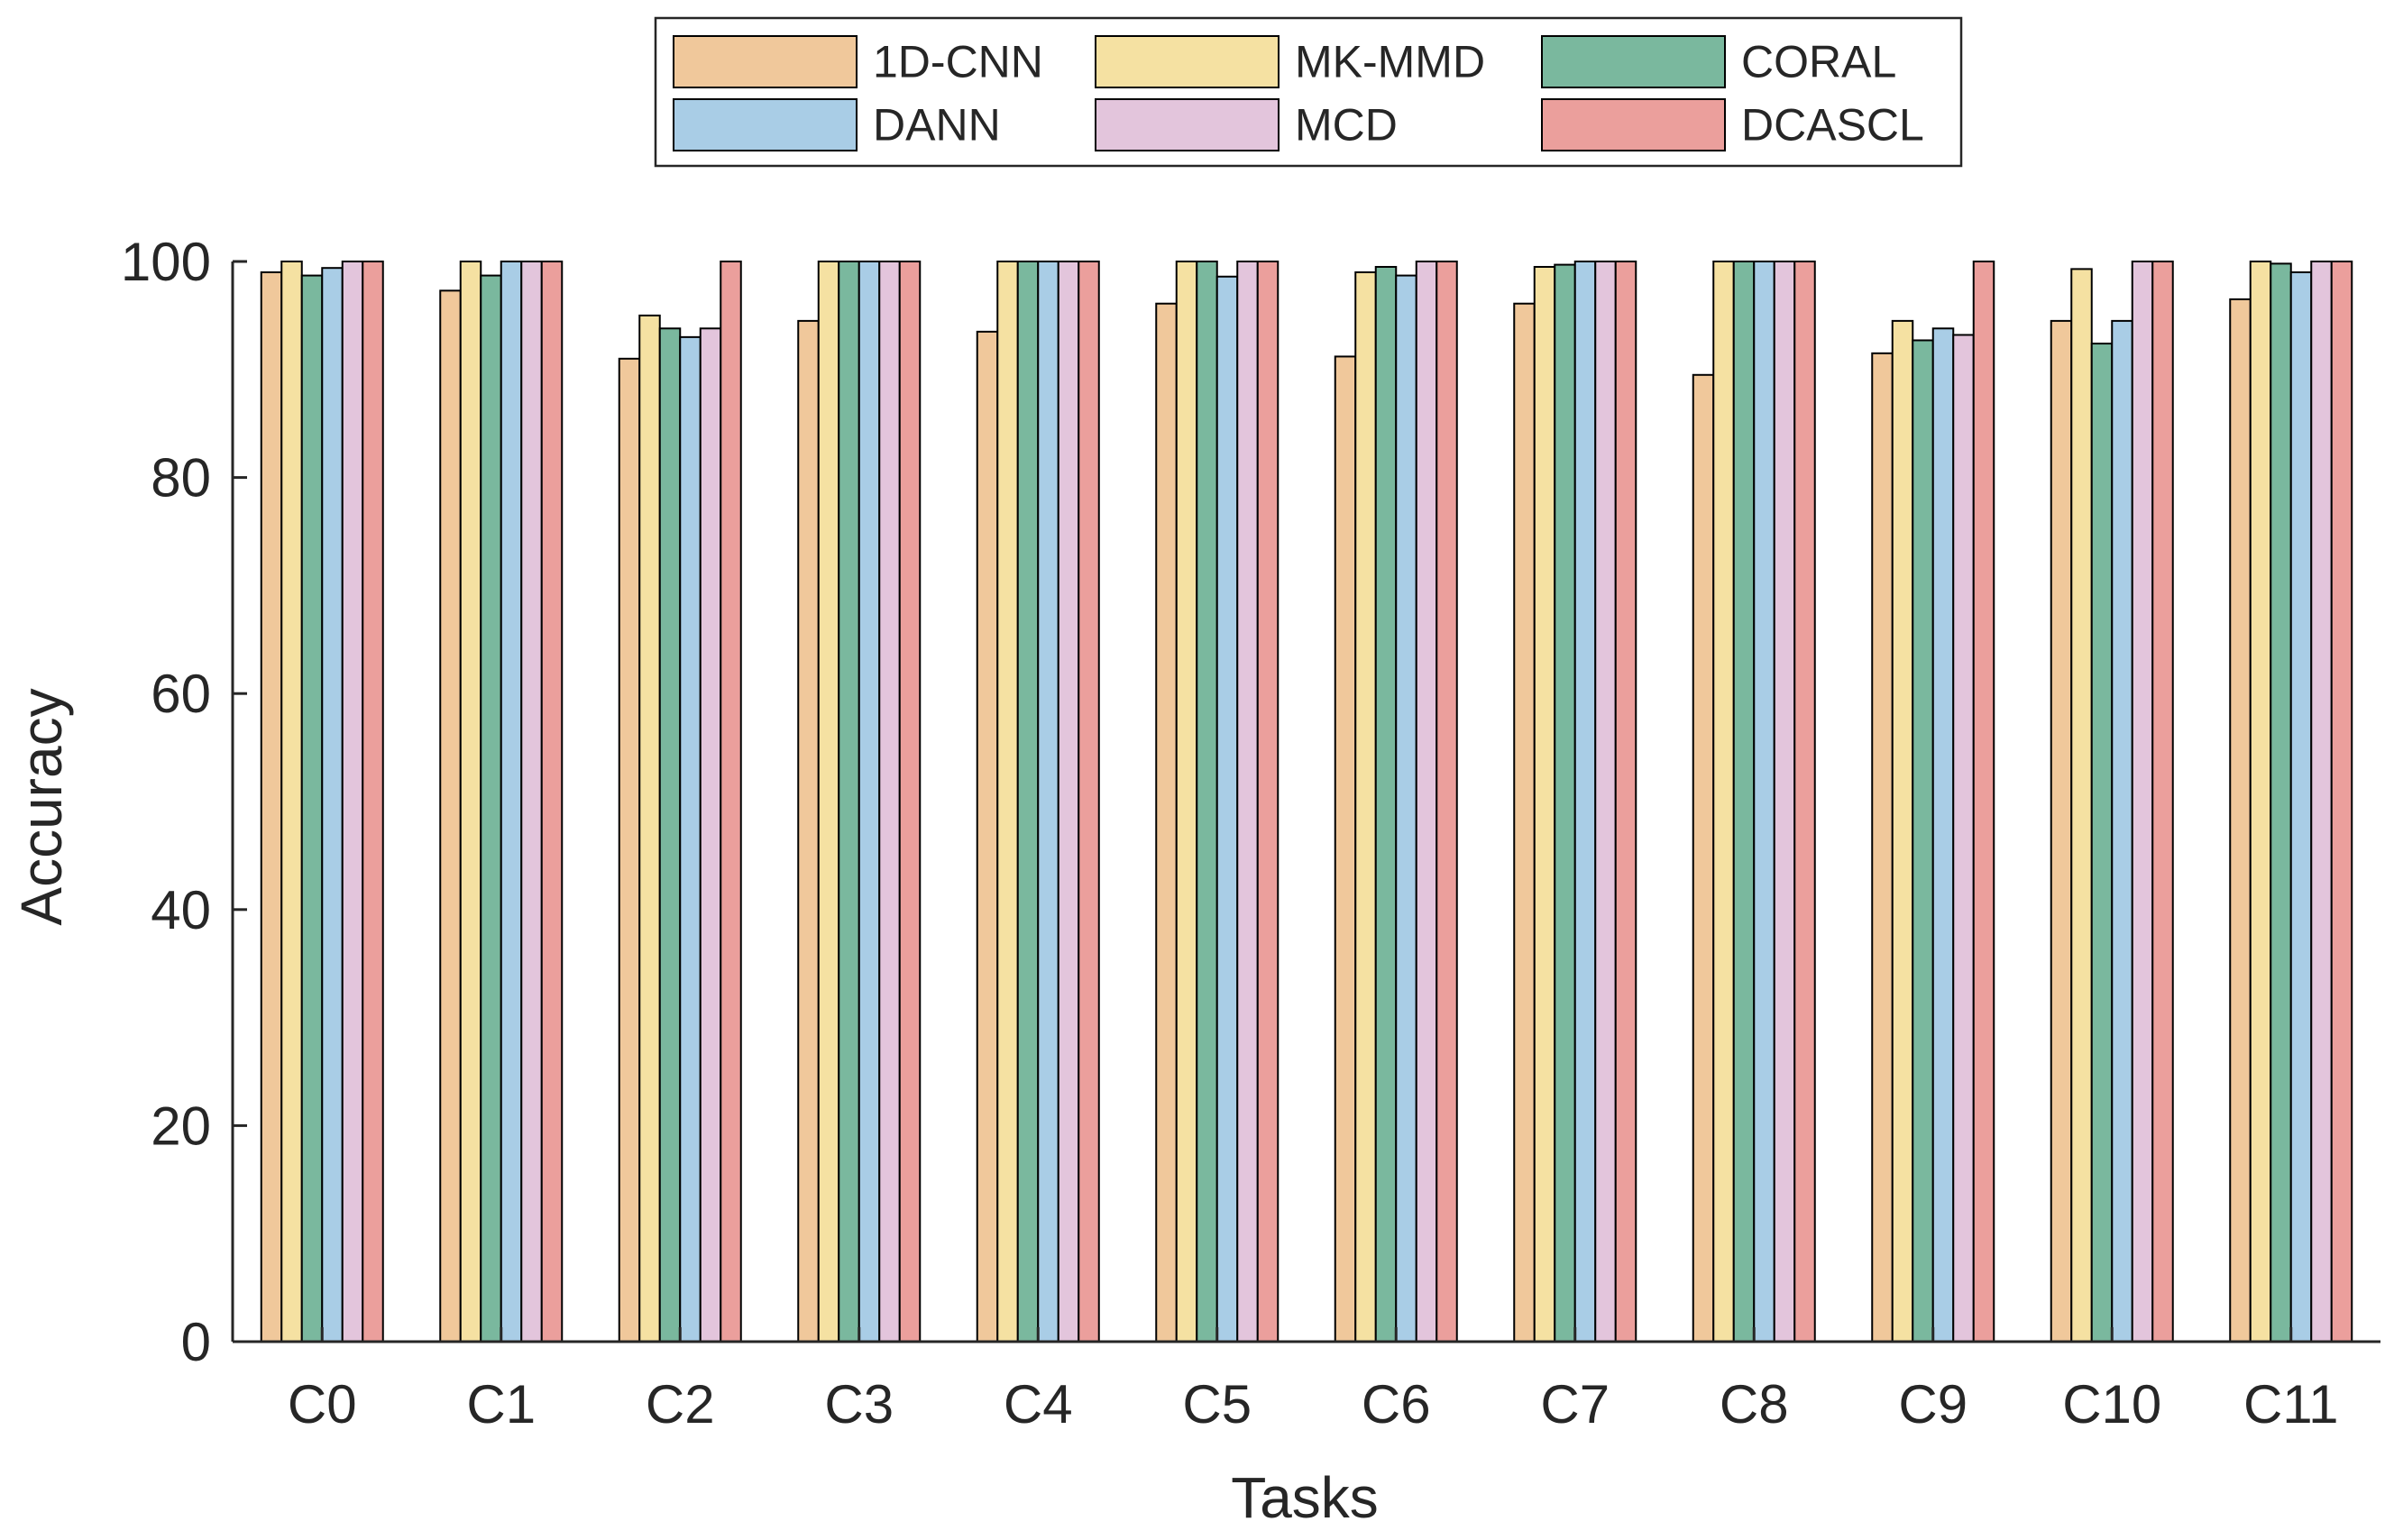 The height and width of the screenshot is (1540, 2394). What do you see at coordinates (1784, 802) in the screenshot?
I see `bar-mcd-c8` at bounding box center [1784, 802].